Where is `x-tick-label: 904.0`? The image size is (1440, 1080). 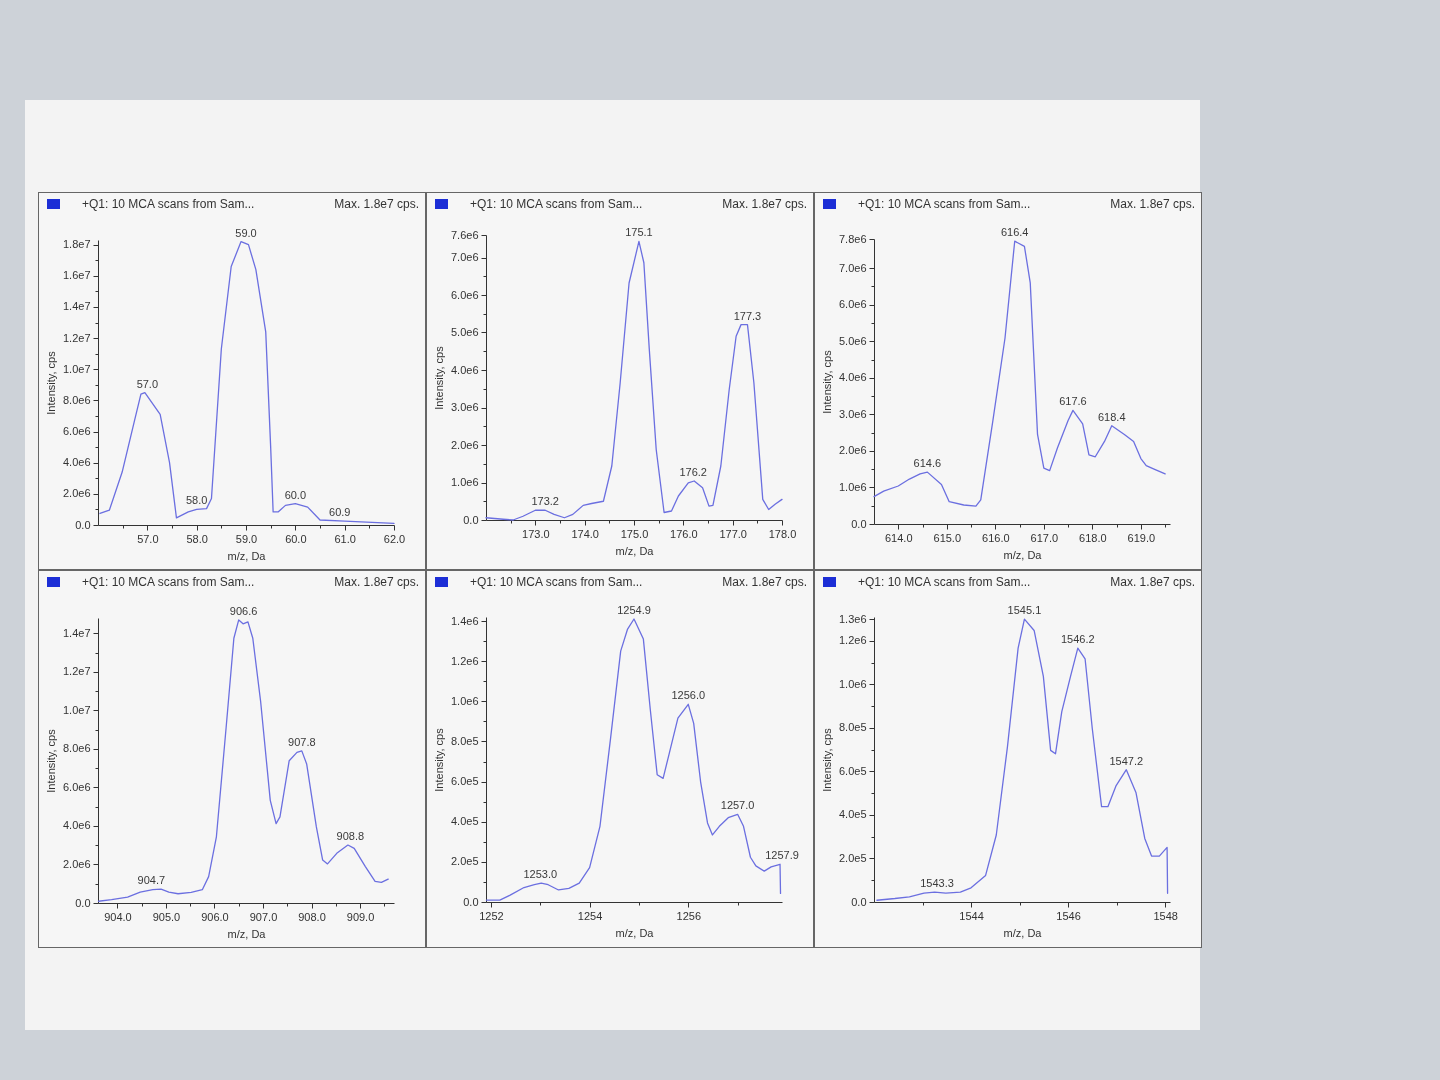 x-tick-label: 904.0 is located at coordinates (118, 916).